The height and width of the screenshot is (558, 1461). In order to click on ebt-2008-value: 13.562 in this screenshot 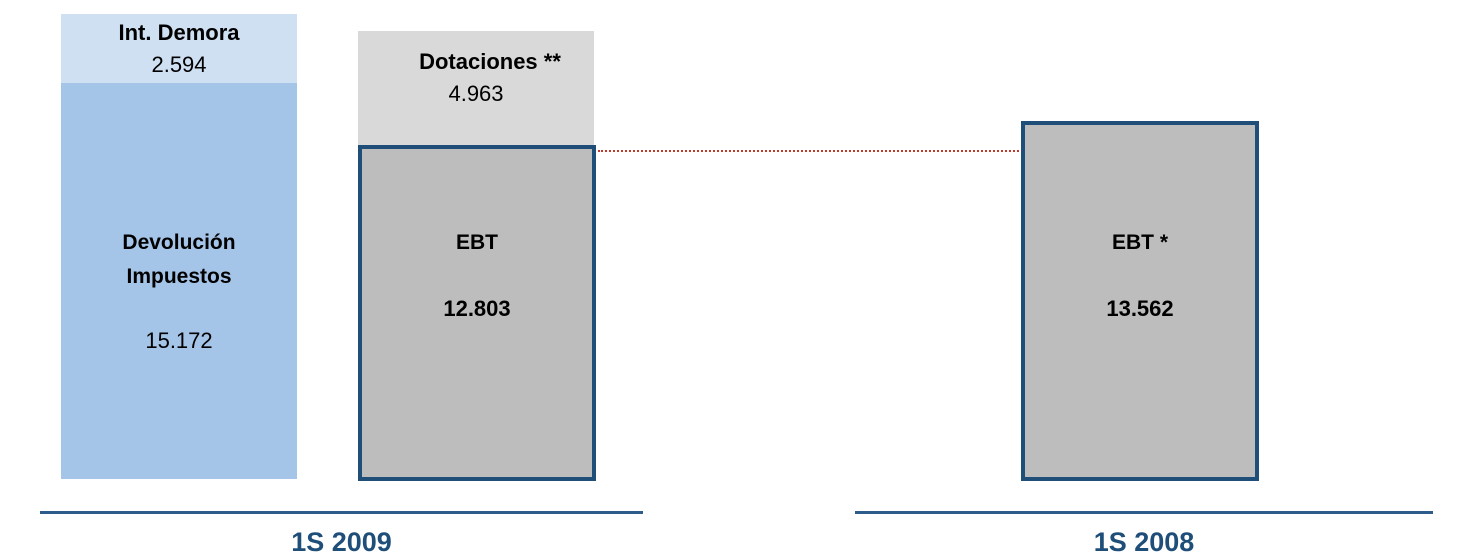, I will do `click(1140, 308)`.